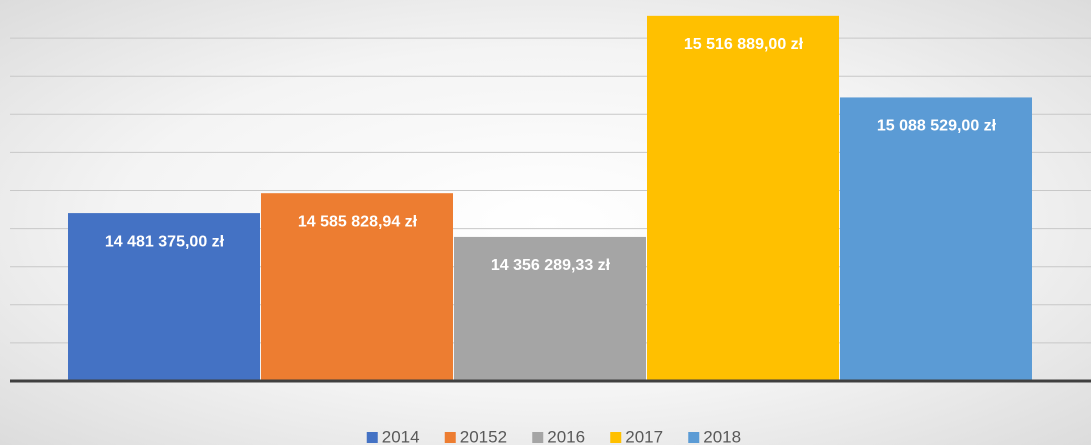 This screenshot has height=445, width=1091. I want to click on legend-label: 2017, so click(644, 436).